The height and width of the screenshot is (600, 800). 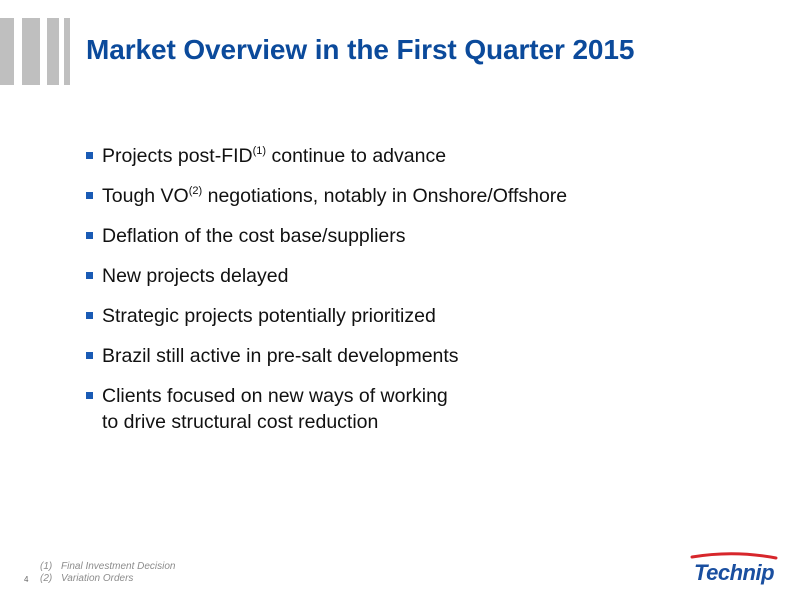 I want to click on bullet-text: Projects post-FID, so click(x=177, y=156).